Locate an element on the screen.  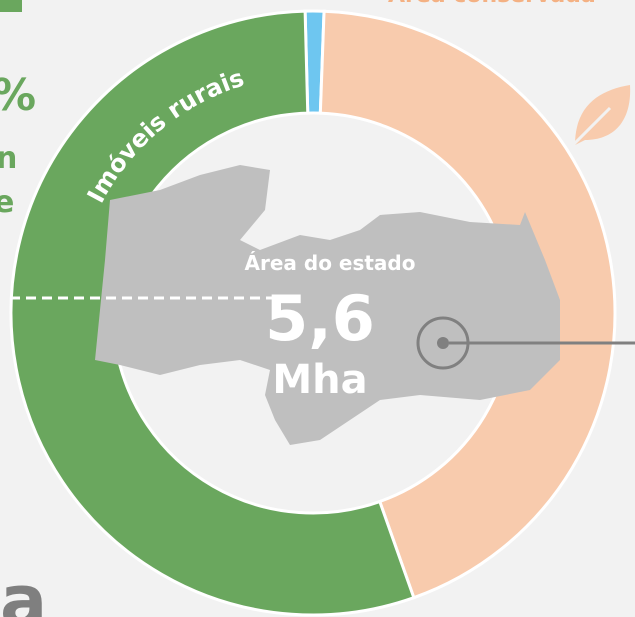
side-fragment: % is located at coordinates (18, 95).